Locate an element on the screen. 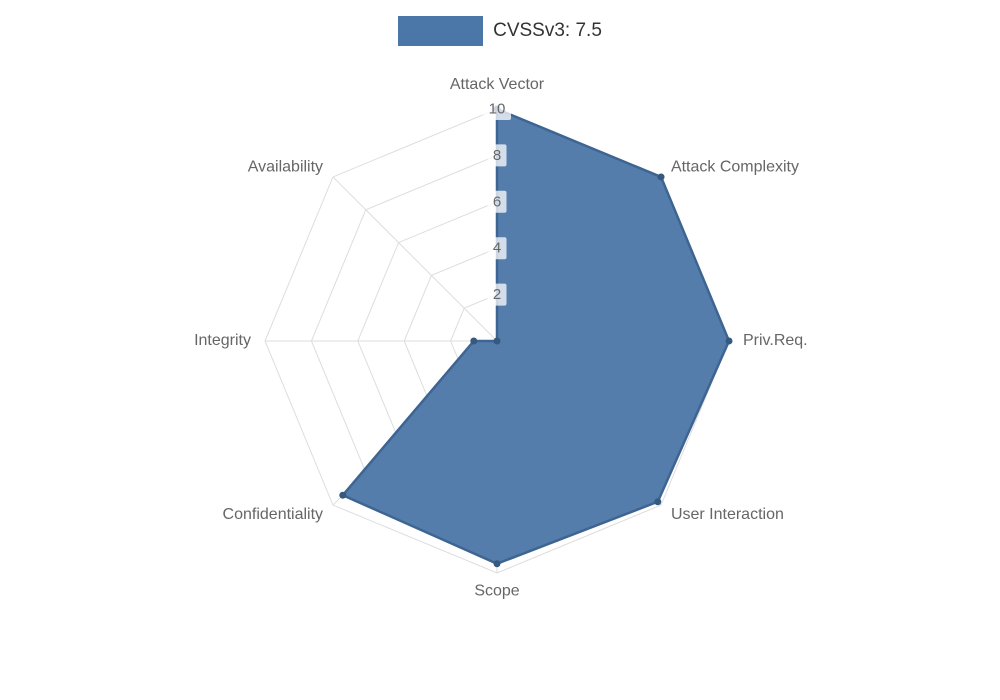 The image size is (1000, 700). axis-label-attack-complexity: Attack Complexity is located at coordinates (735, 166).